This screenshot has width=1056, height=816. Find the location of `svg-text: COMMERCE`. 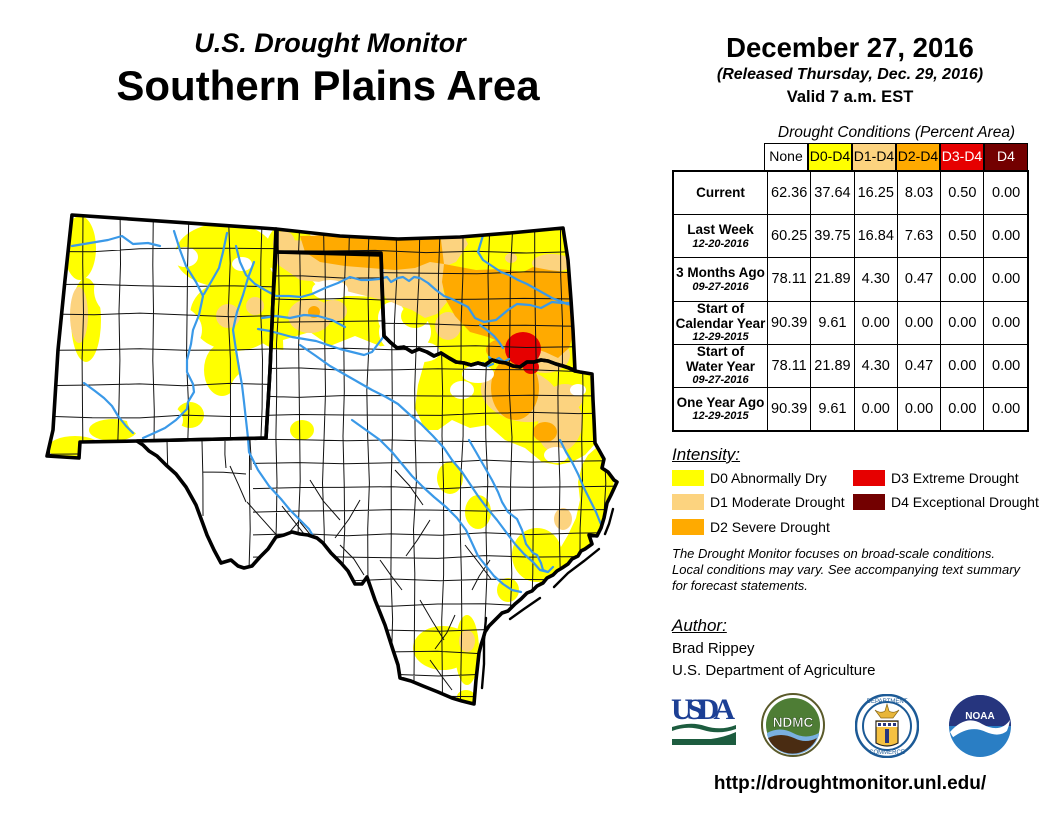

svg-text: COMMERCE is located at coordinates (887, 753).